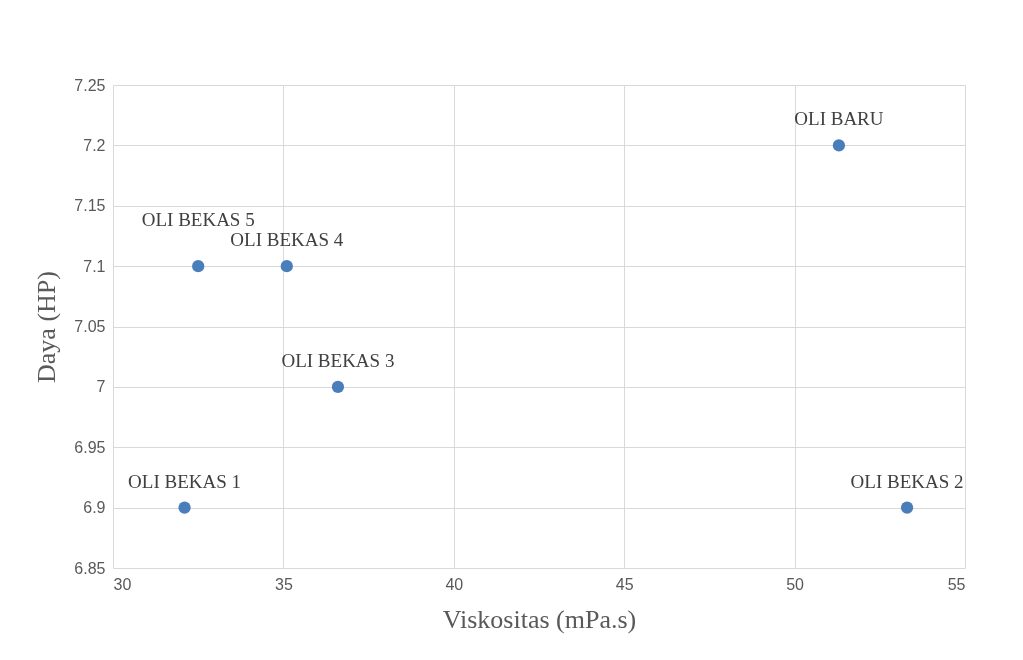 The image size is (1023, 660). What do you see at coordinates (94, 145) in the screenshot?
I see `y-tick-label: 7.2` at bounding box center [94, 145].